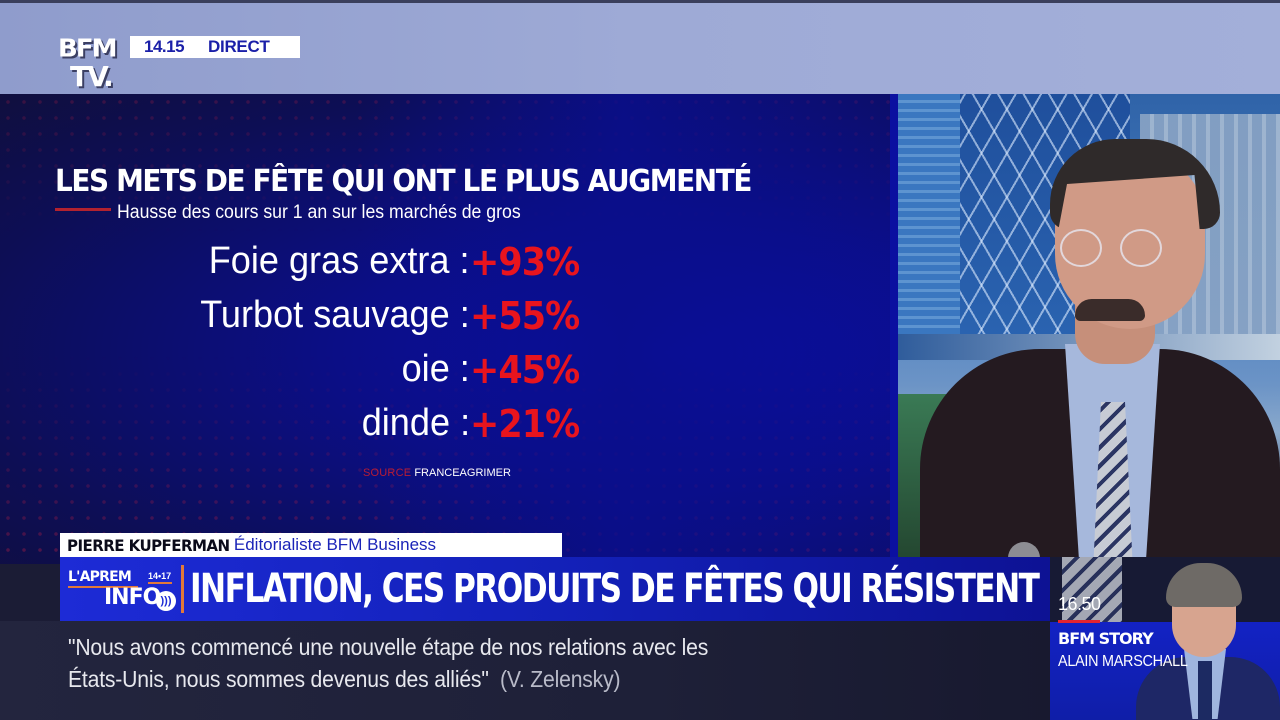  Describe the element at coordinates (1205, 638) in the screenshot. I see `host-photo` at that location.